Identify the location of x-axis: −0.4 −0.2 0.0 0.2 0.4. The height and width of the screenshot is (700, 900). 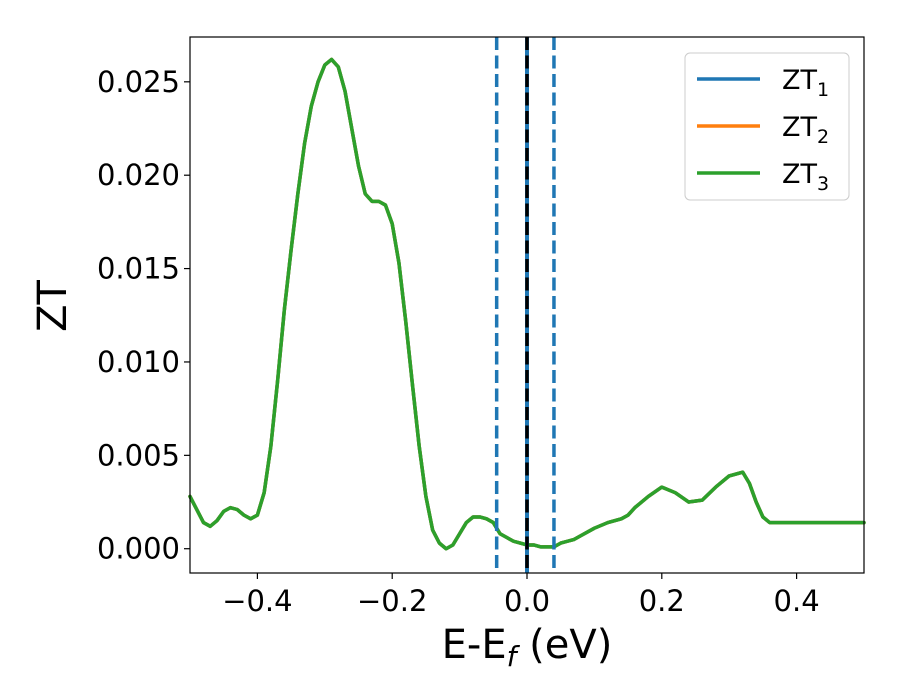
(521, 595).